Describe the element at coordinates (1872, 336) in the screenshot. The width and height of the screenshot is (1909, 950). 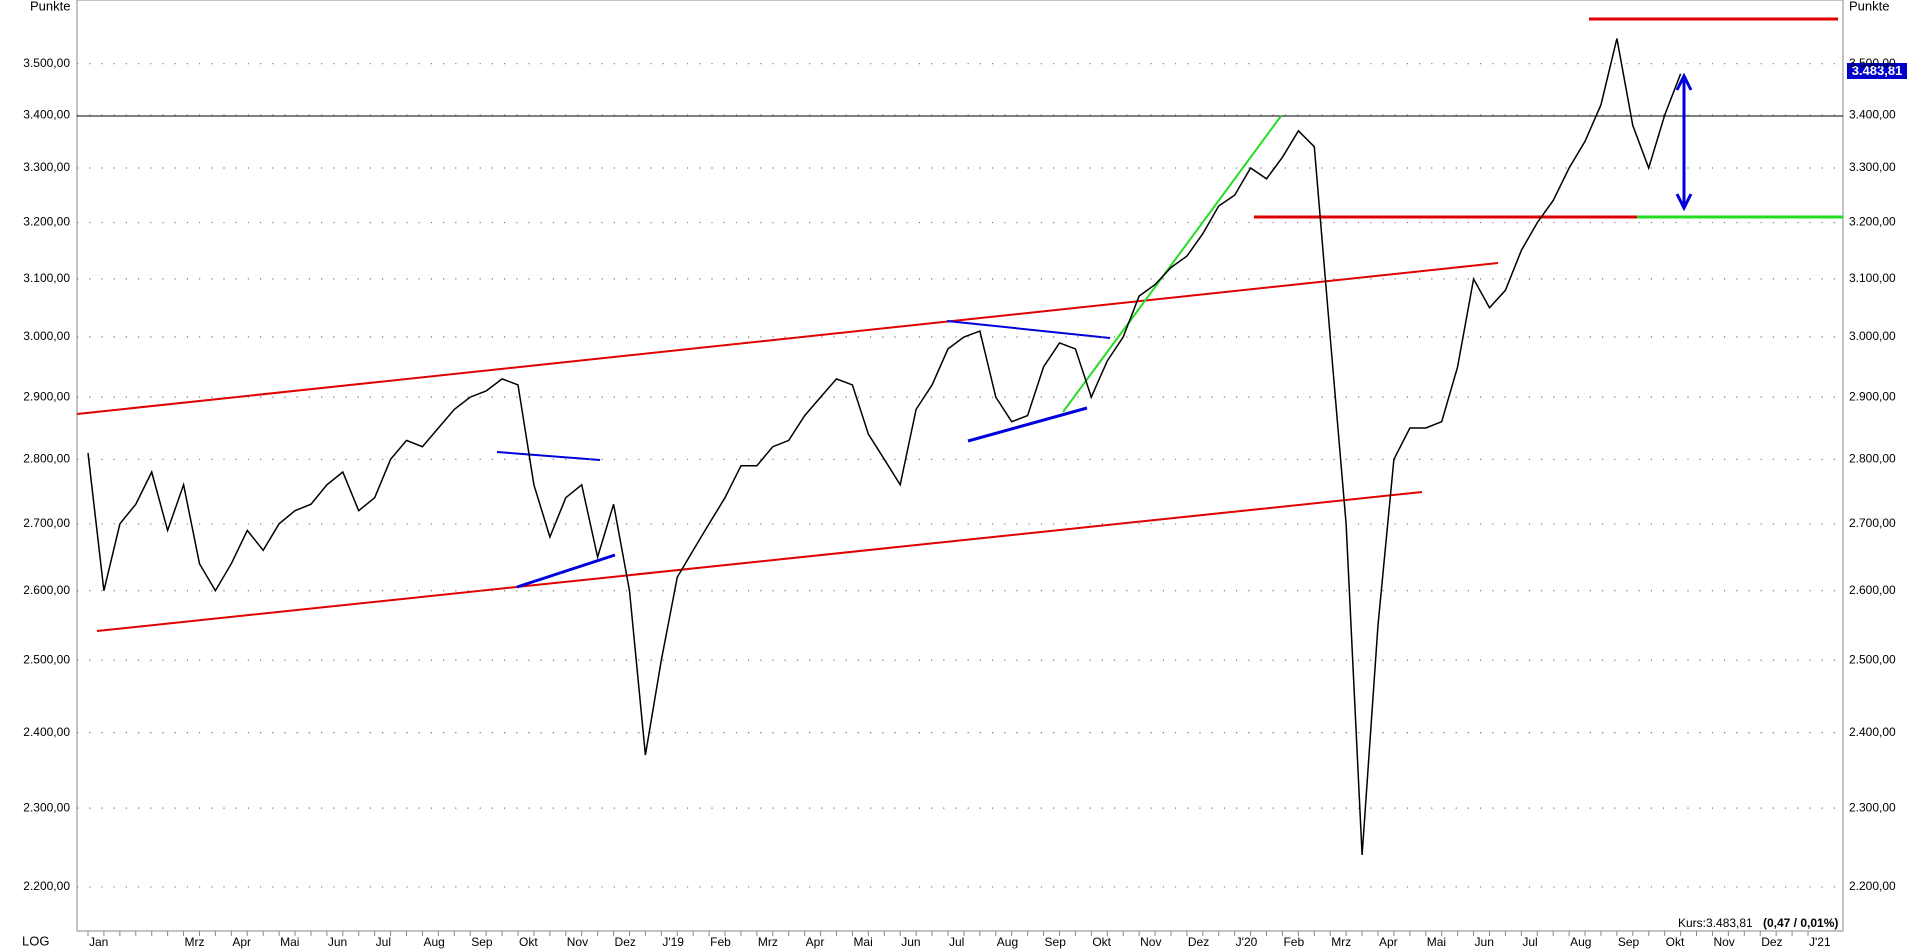
I see `y-tick-label-right: 3.000,00` at that location.